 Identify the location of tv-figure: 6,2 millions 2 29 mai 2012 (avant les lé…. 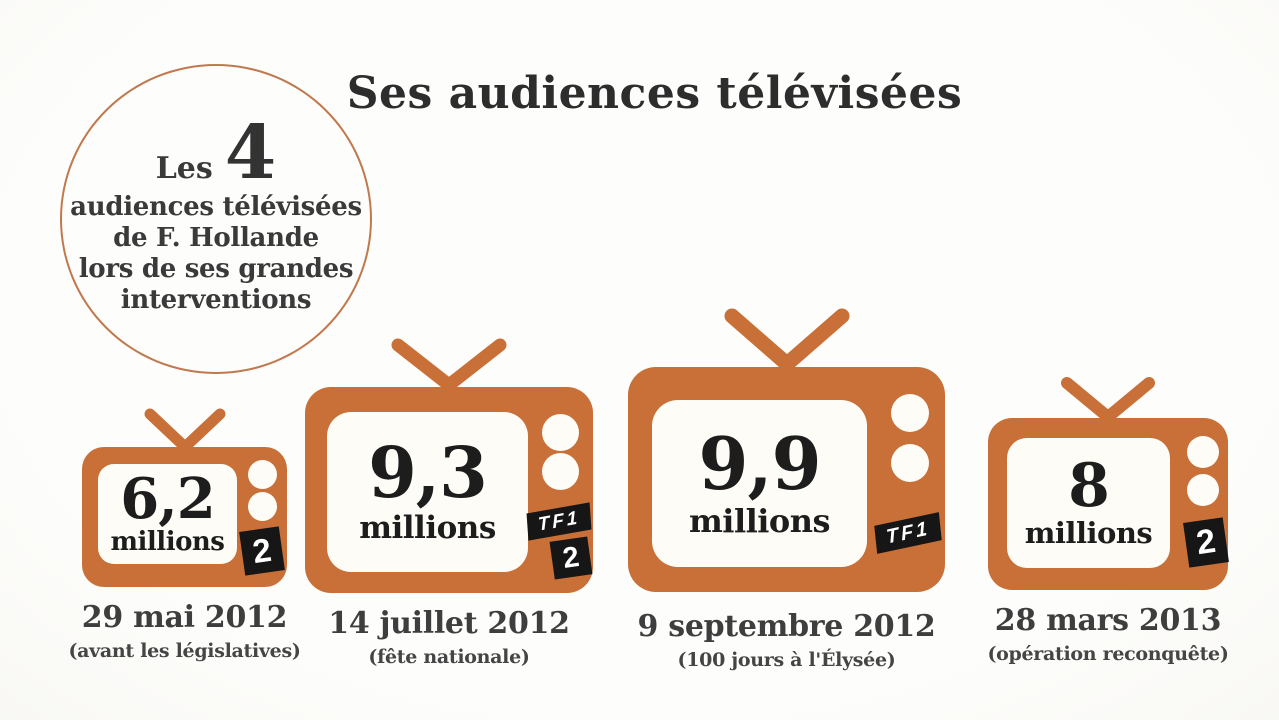
(184, 535).